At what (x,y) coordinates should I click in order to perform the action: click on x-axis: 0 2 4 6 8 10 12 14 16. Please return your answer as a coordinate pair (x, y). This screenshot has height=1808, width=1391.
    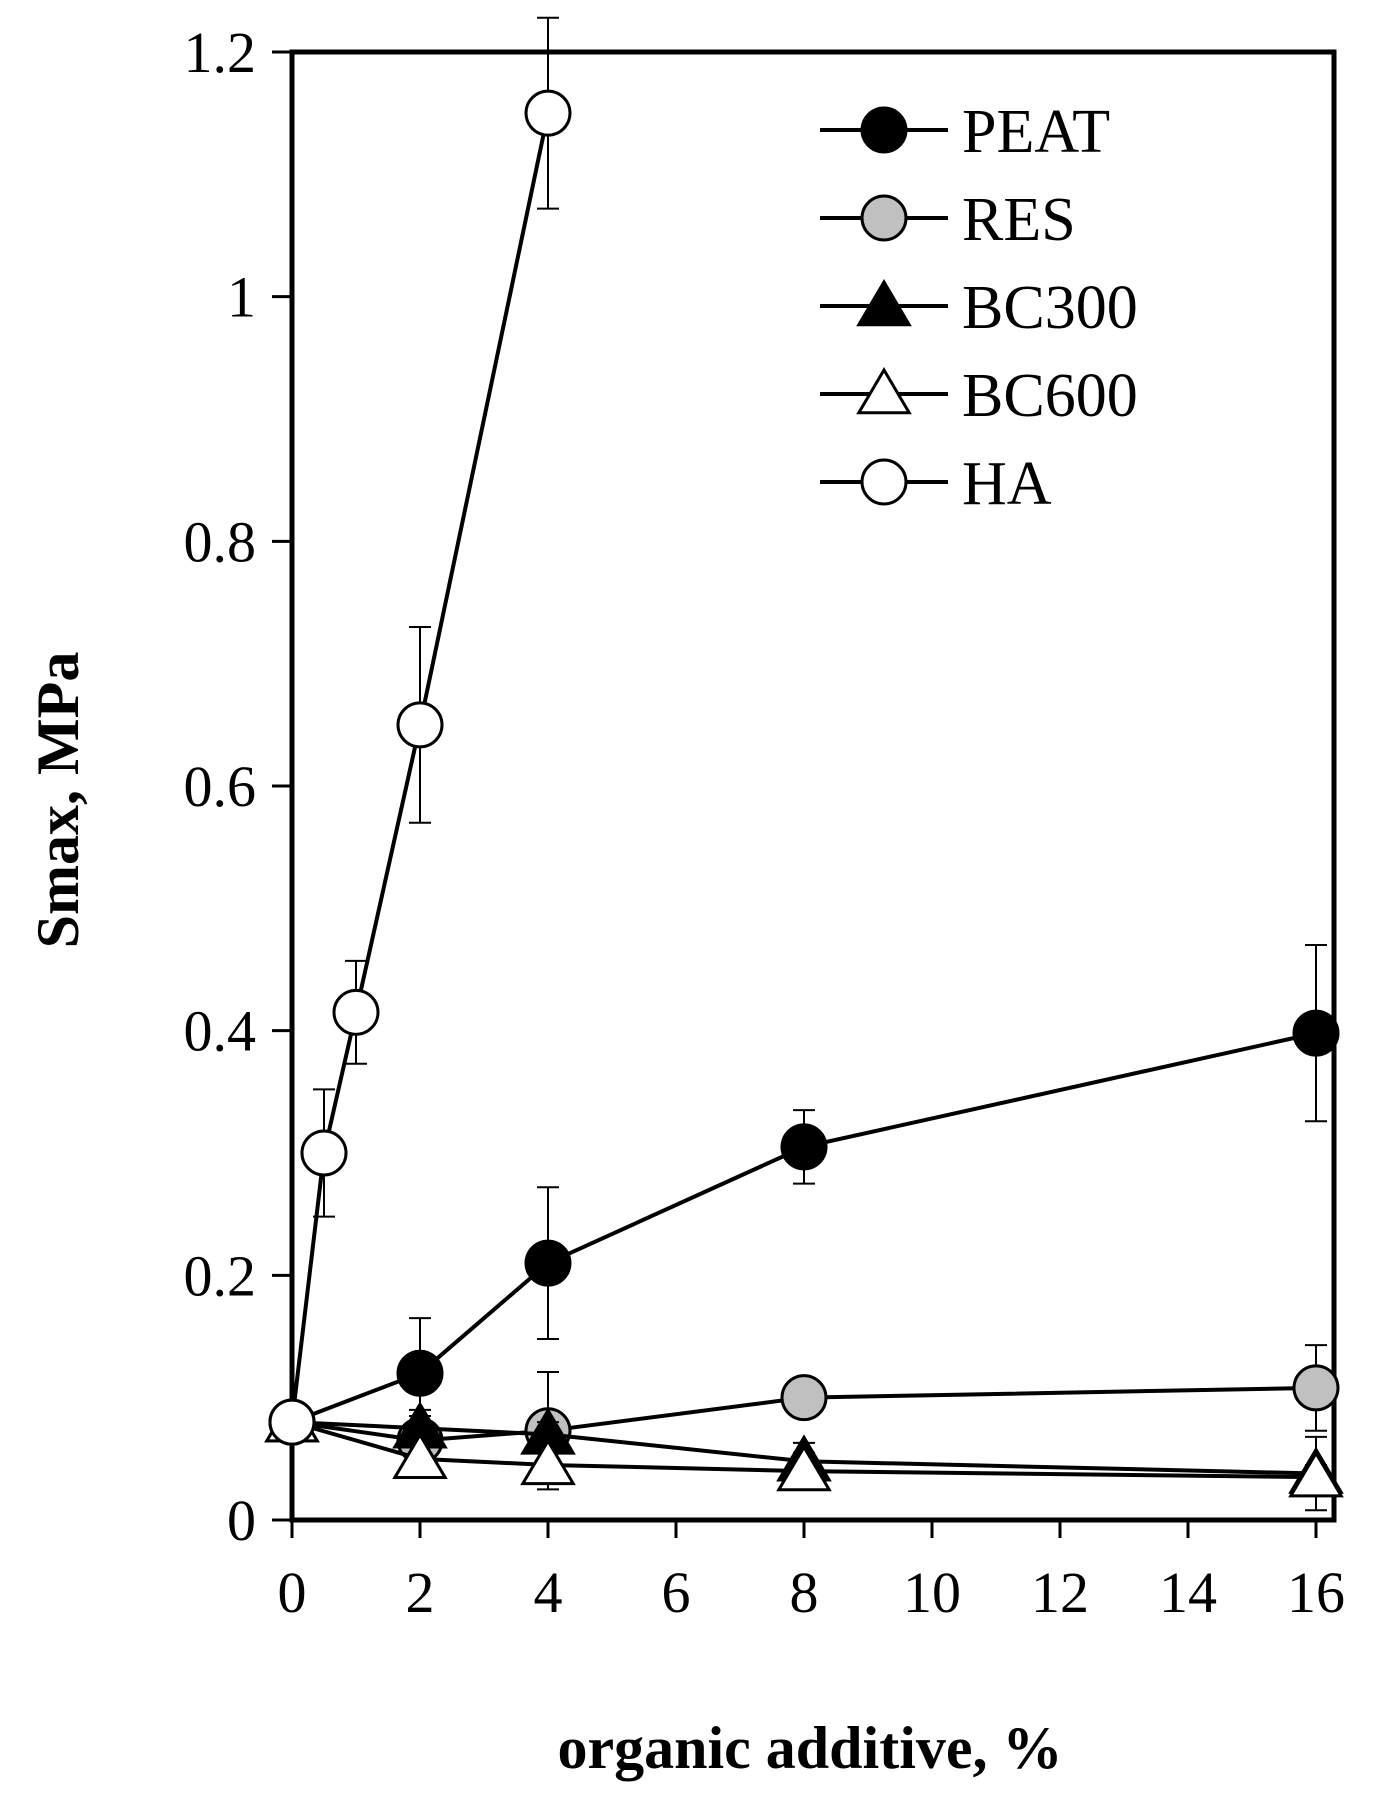
    Looking at the image, I should click on (811, 1572).